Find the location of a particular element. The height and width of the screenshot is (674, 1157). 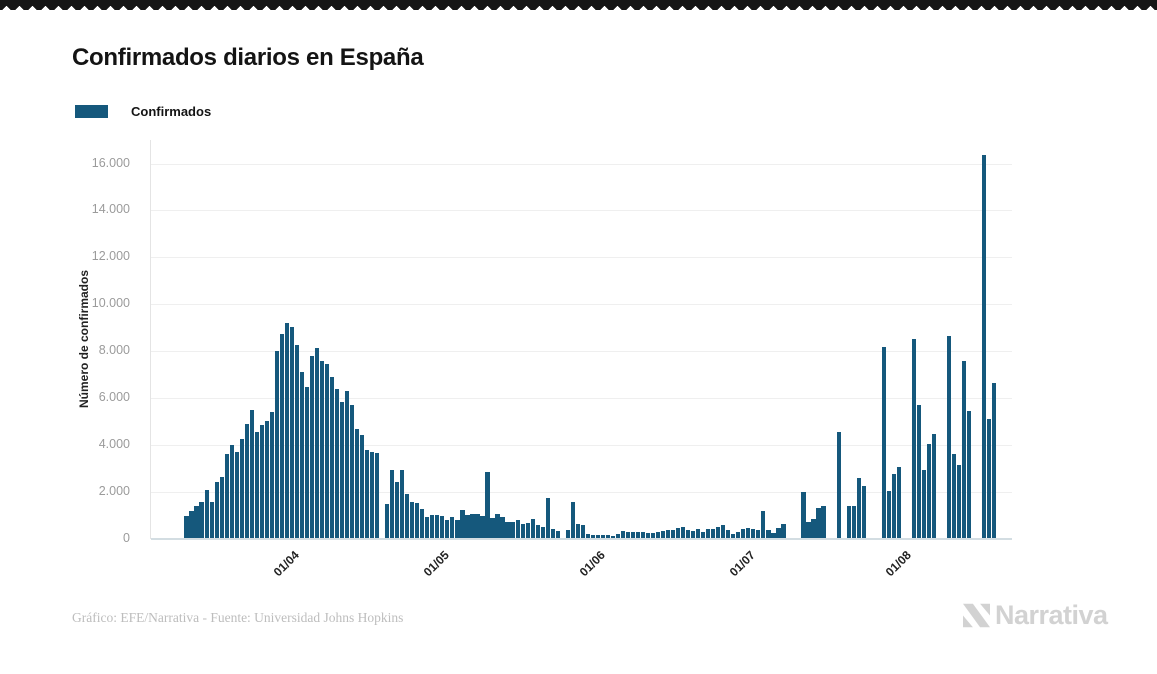

x-tick-label-01-07: 01/07 is located at coordinates (742, 564).